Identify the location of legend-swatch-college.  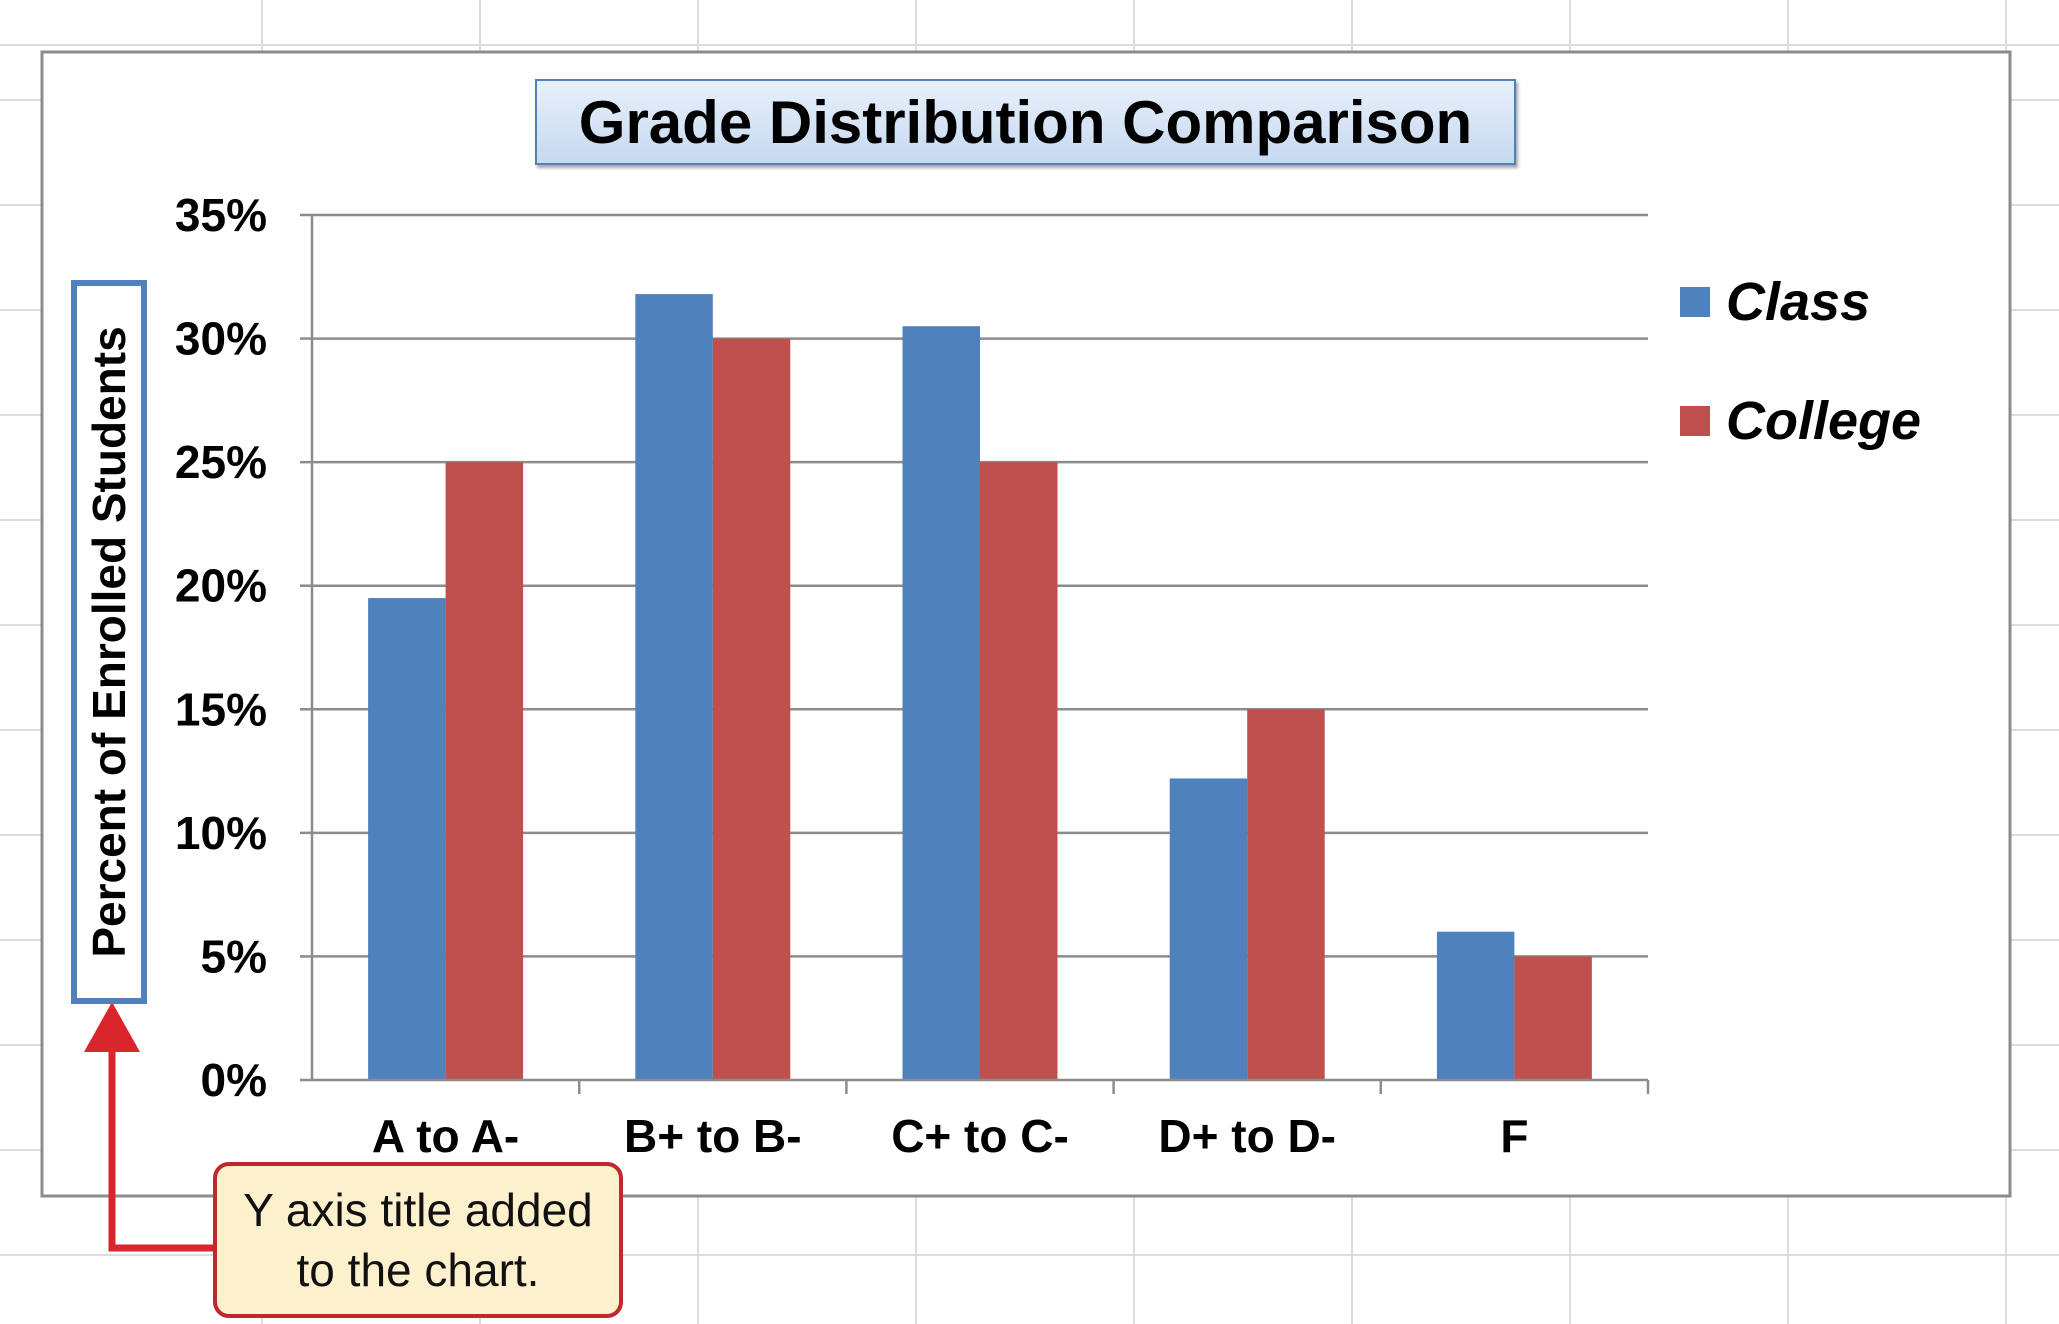
(1695, 421).